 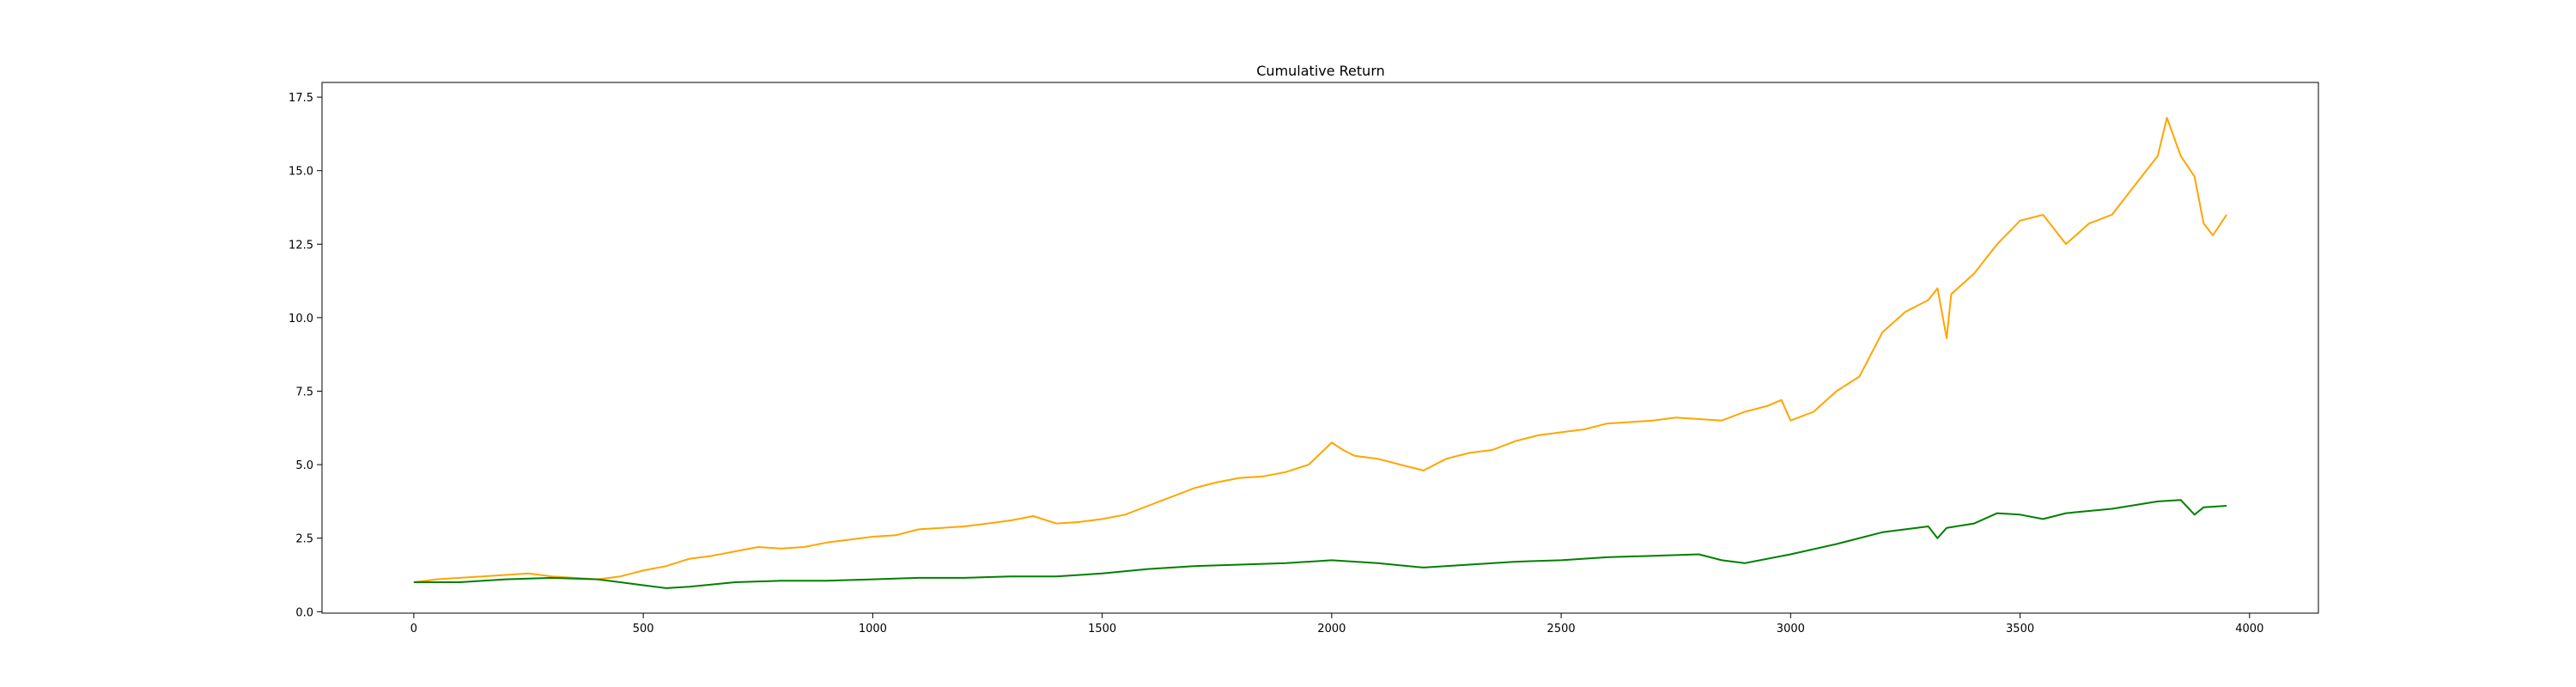 I want to click on x-tick-label: 3000, so click(x=1791, y=629).